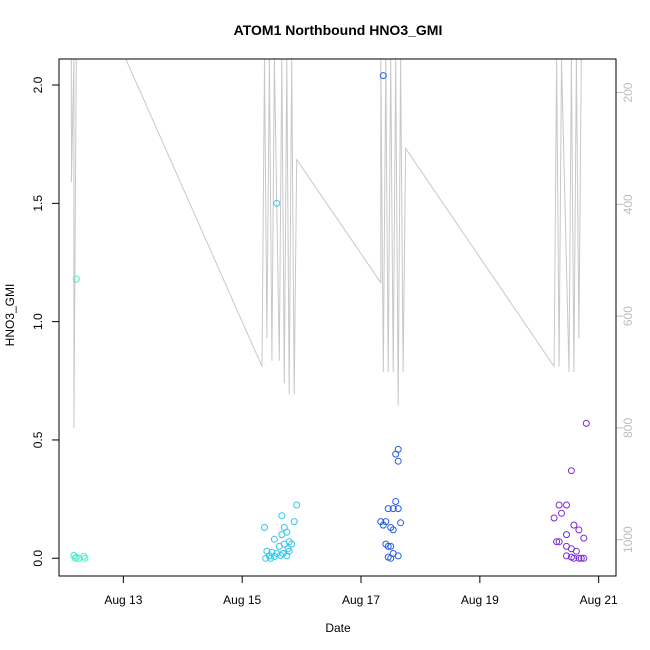 The height and width of the screenshot is (650, 650). What do you see at coordinates (628, 204) in the screenshot?
I see `y2-tick-label: 400` at bounding box center [628, 204].